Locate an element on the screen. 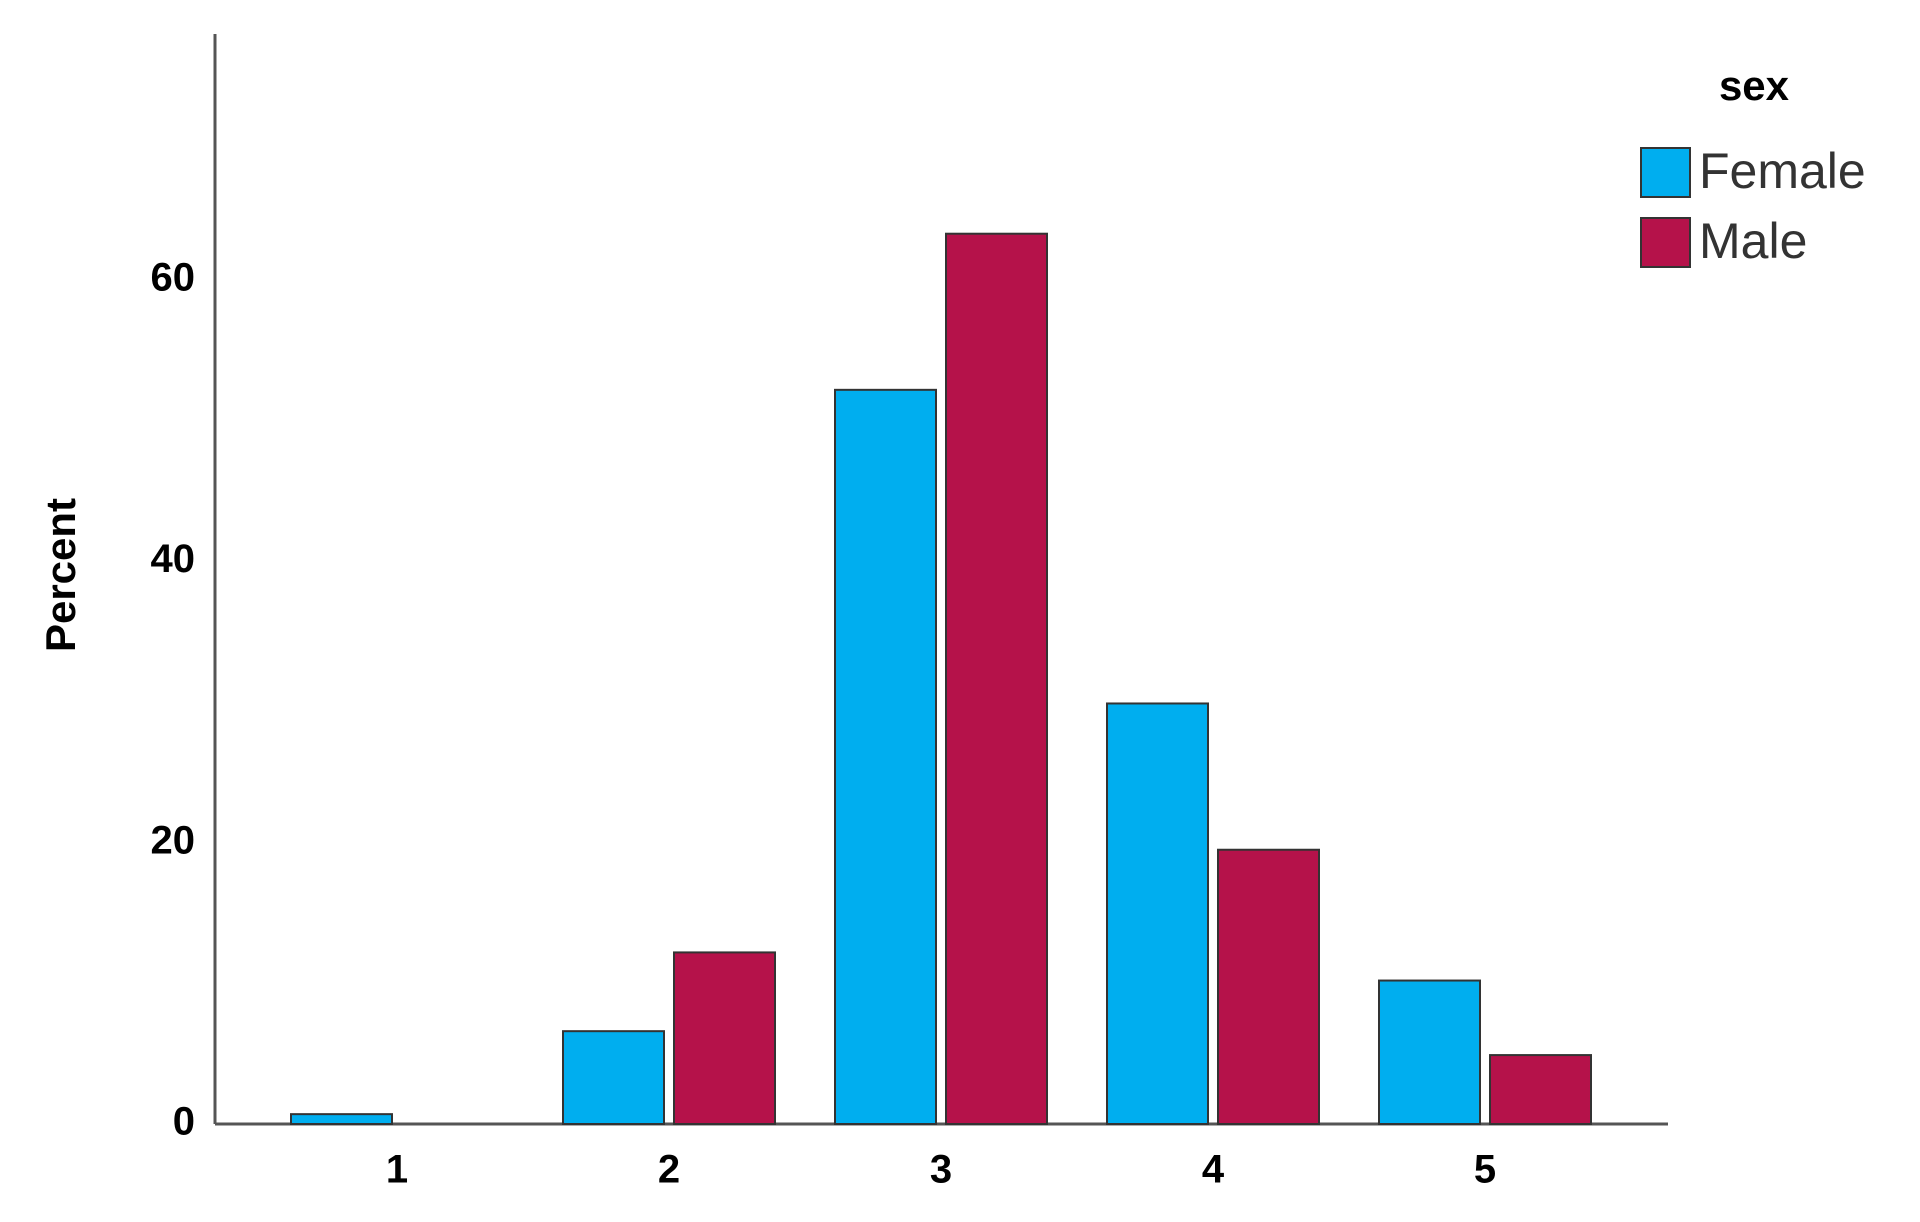 Image resolution: width=1920 pixels, height=1222 pixels. y-axis-label: Percent is located at coordinates (60, 575).